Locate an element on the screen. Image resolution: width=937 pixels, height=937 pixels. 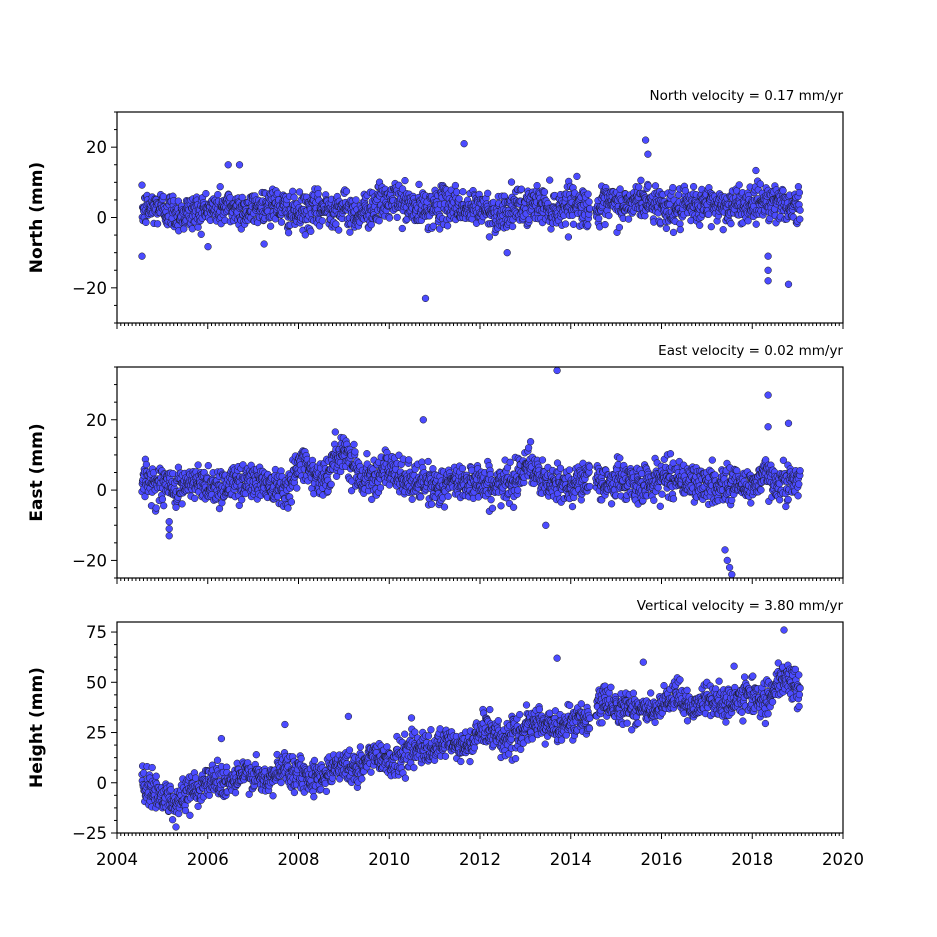
y-tick-label: −20 is located at coordinates (89, 288).